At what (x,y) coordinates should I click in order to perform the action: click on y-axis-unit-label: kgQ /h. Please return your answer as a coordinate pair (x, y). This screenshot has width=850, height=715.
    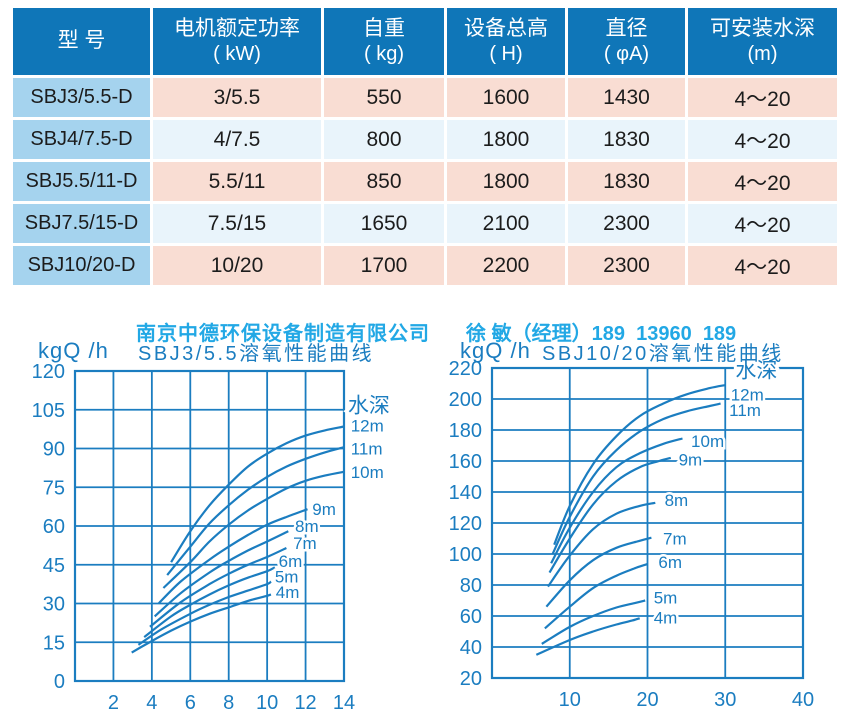
    Looking at the image, I should click on (495, 350).